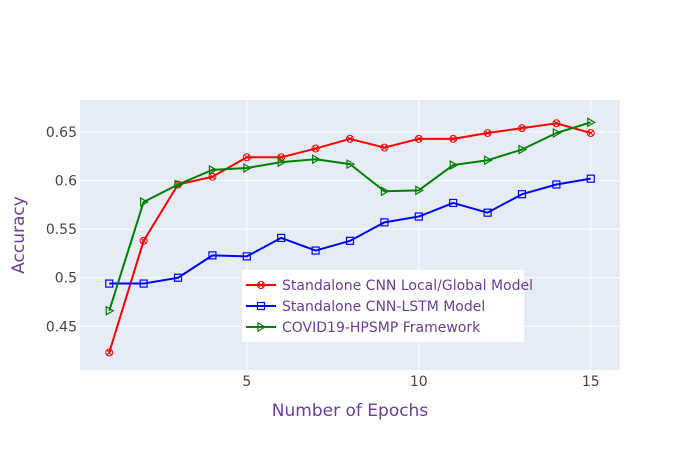 The height and width of the screenshot is (450, 700). Describe the element at coordinates (381, 328) in the screenshot. I see `legend-label-2: COVID19-HPSMP Framework` at that location.